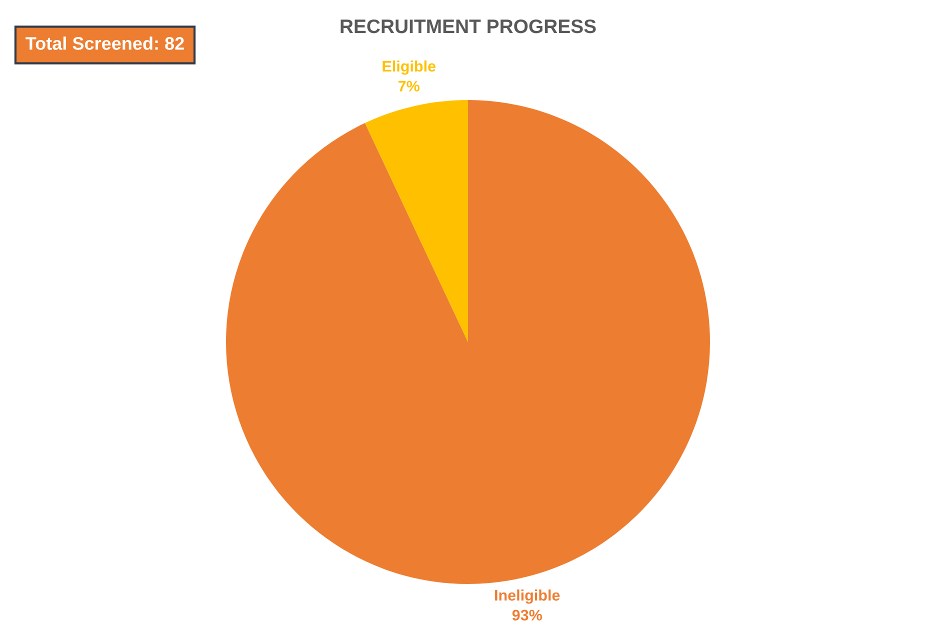 The width and height of the screenshot is (946, 629). What do you see at coordinates (409, 67) in the screenshot?
I see `slice-label: Eligible` at bounding box center [409, 67].